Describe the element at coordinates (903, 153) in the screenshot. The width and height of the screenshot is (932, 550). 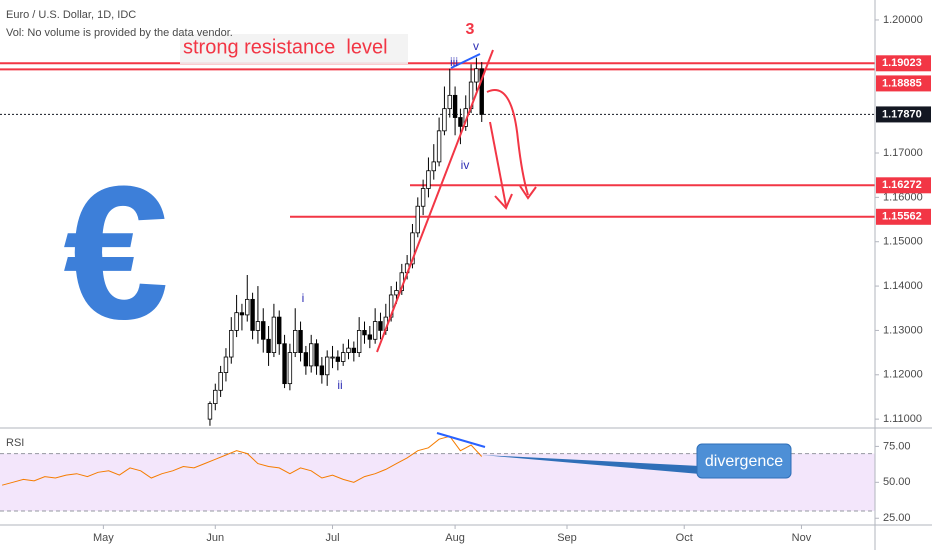
I see `y-tick-label: 1.17000` at that location.